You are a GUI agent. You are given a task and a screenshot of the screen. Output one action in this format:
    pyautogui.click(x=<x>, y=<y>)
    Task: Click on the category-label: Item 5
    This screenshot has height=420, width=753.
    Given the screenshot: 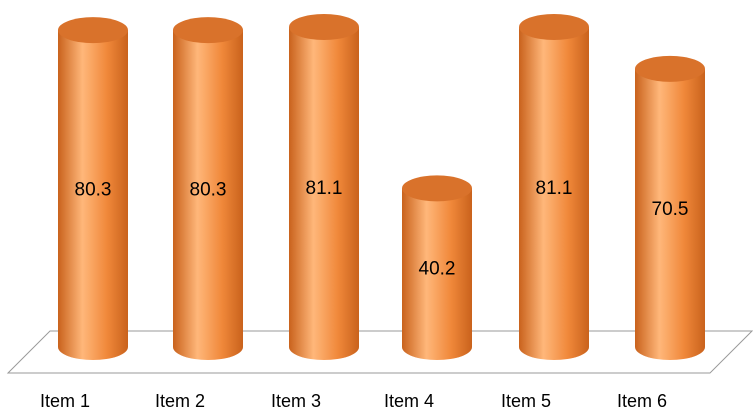 What is the action you would take?
    pyautogui.click(x=526, y=401)
    